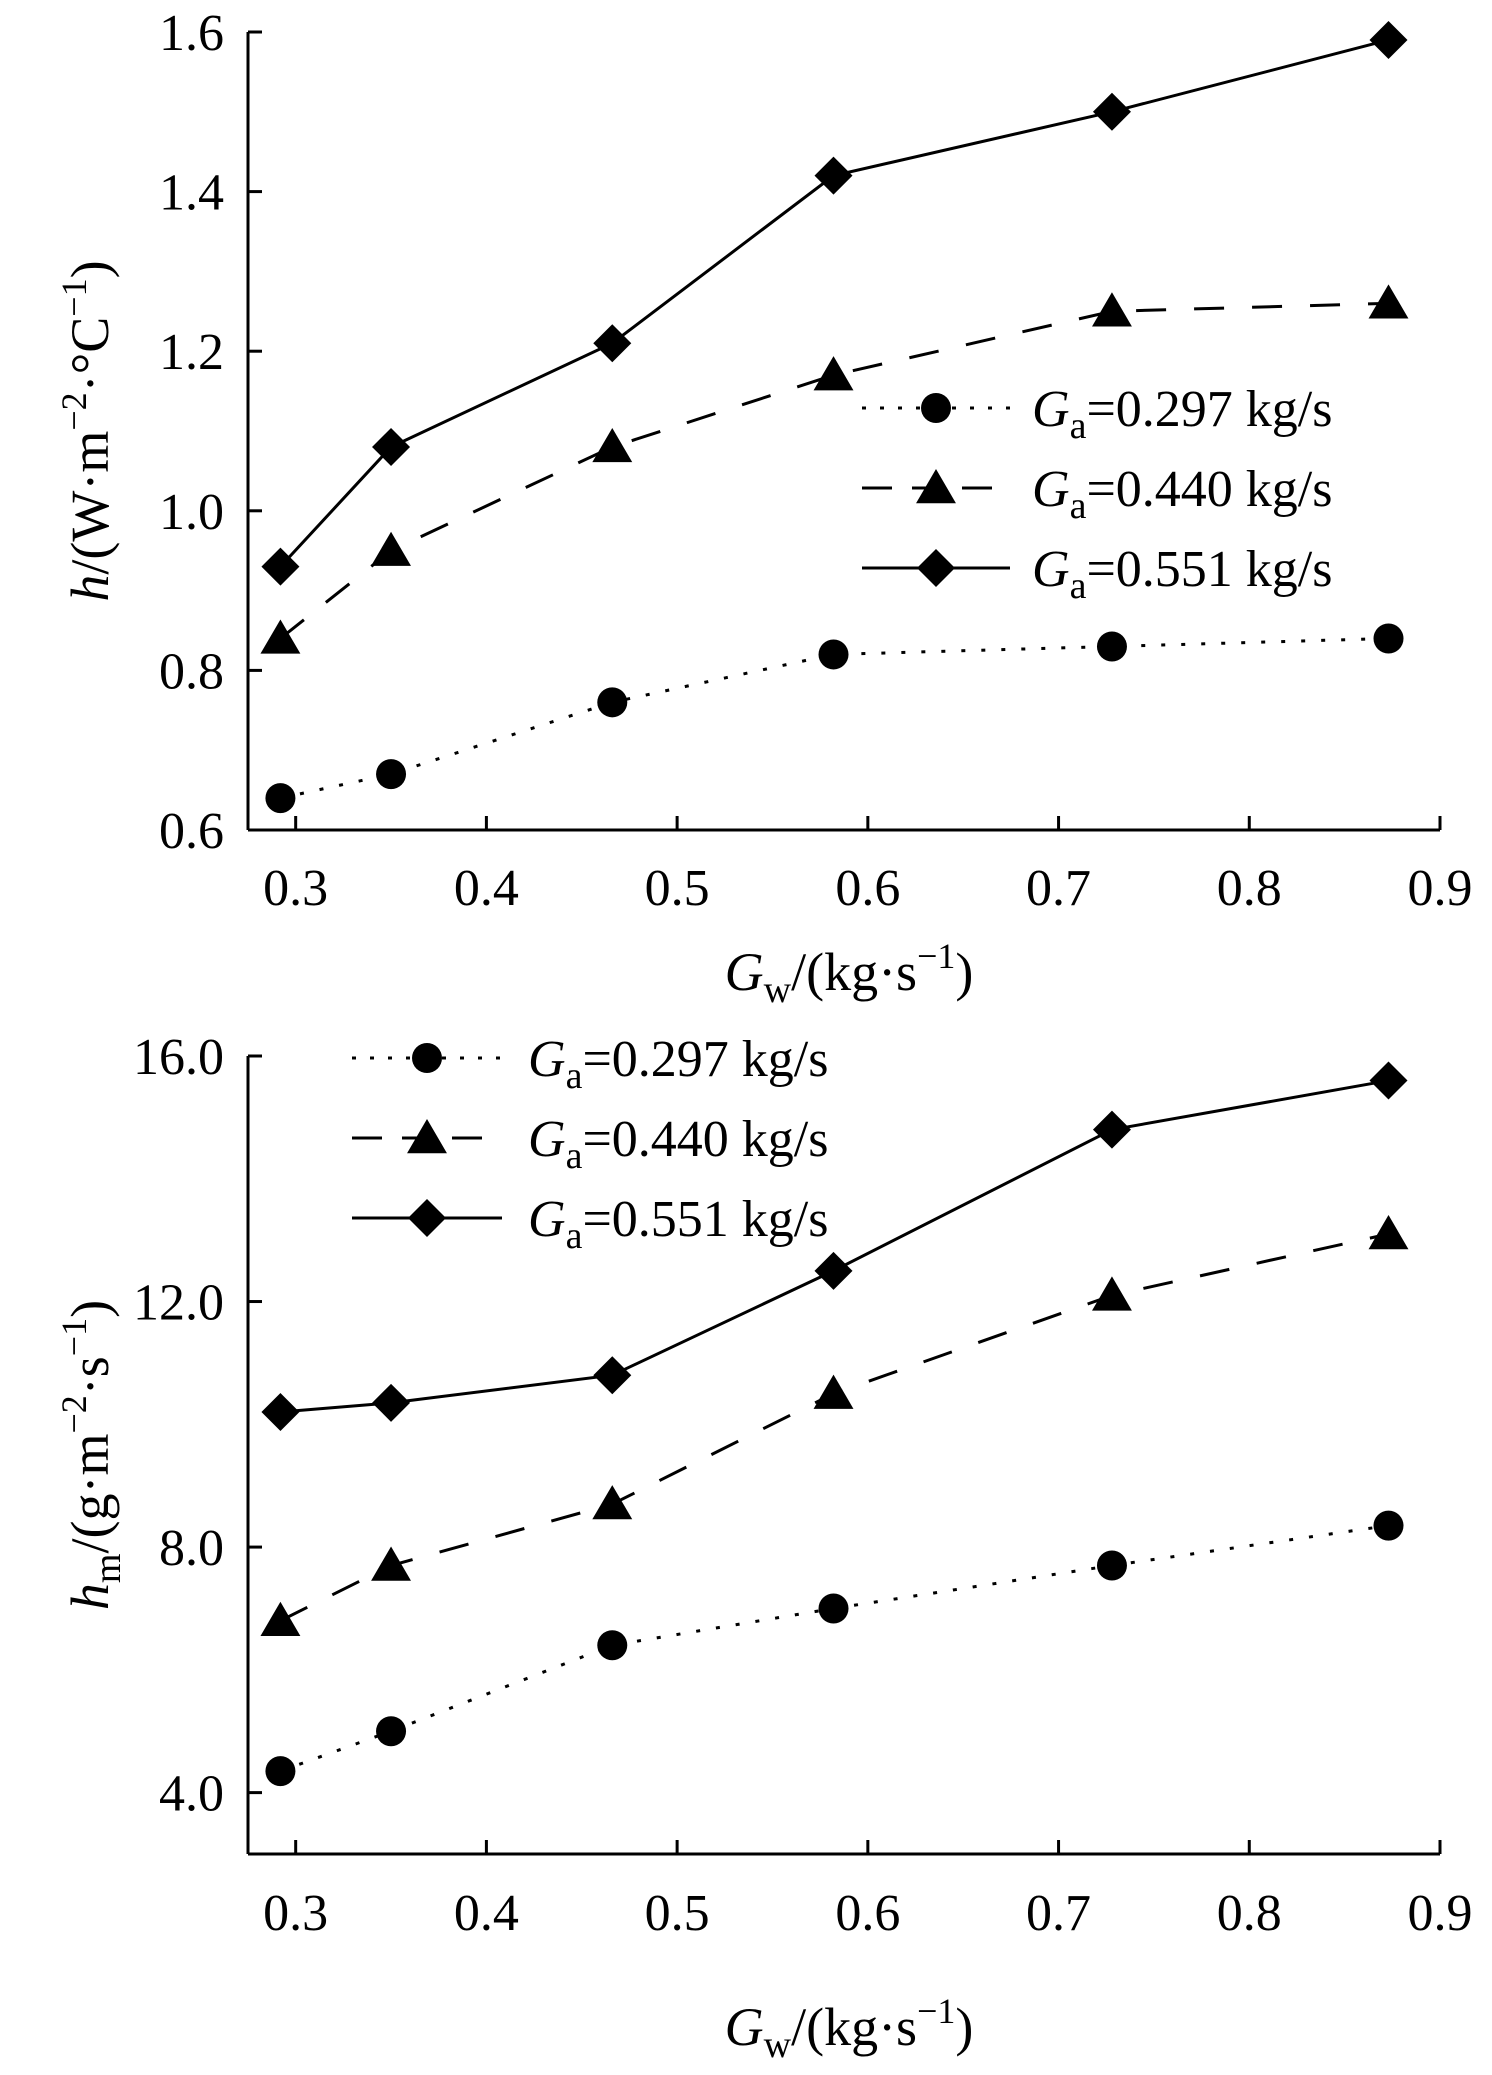  I want to click on series-triangle, so click(834, 469).